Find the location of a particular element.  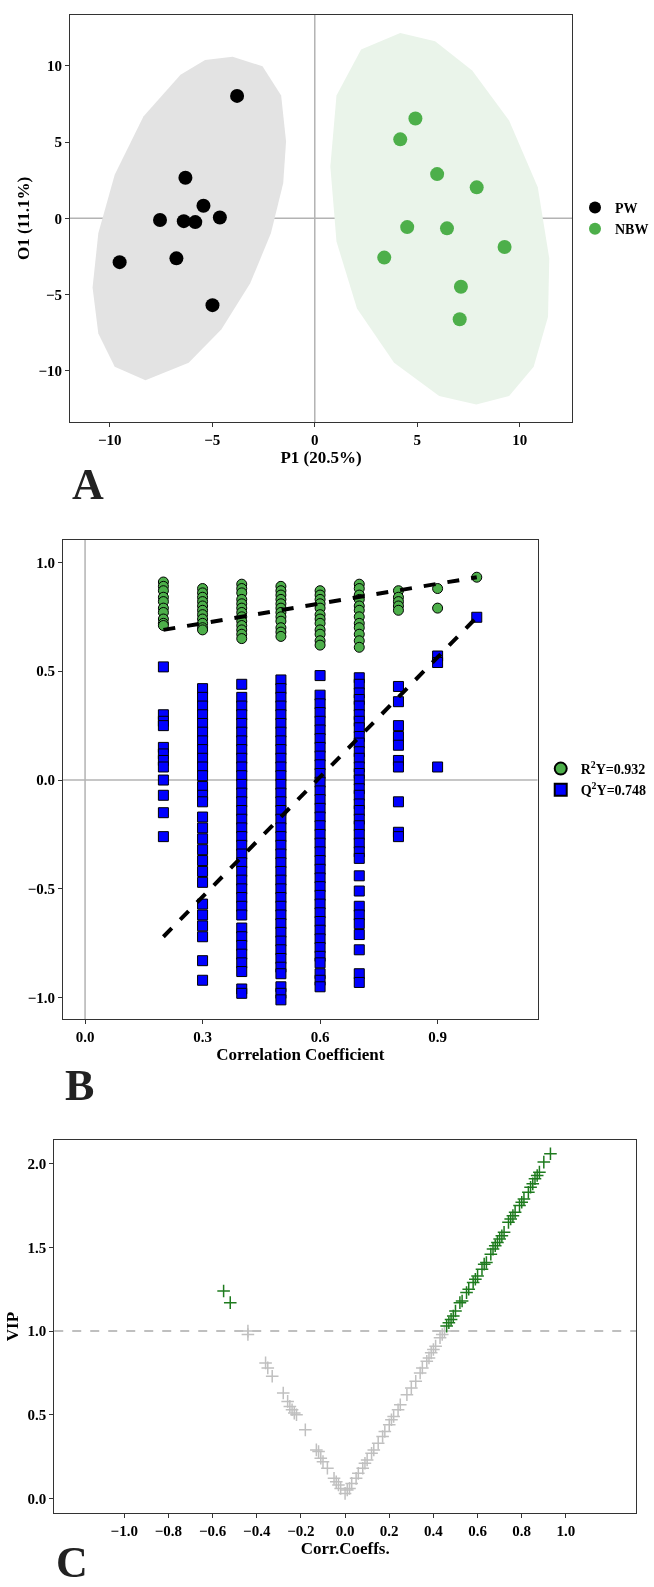

x-tick-label: −0.4 is located at coordinates (257, 1531).